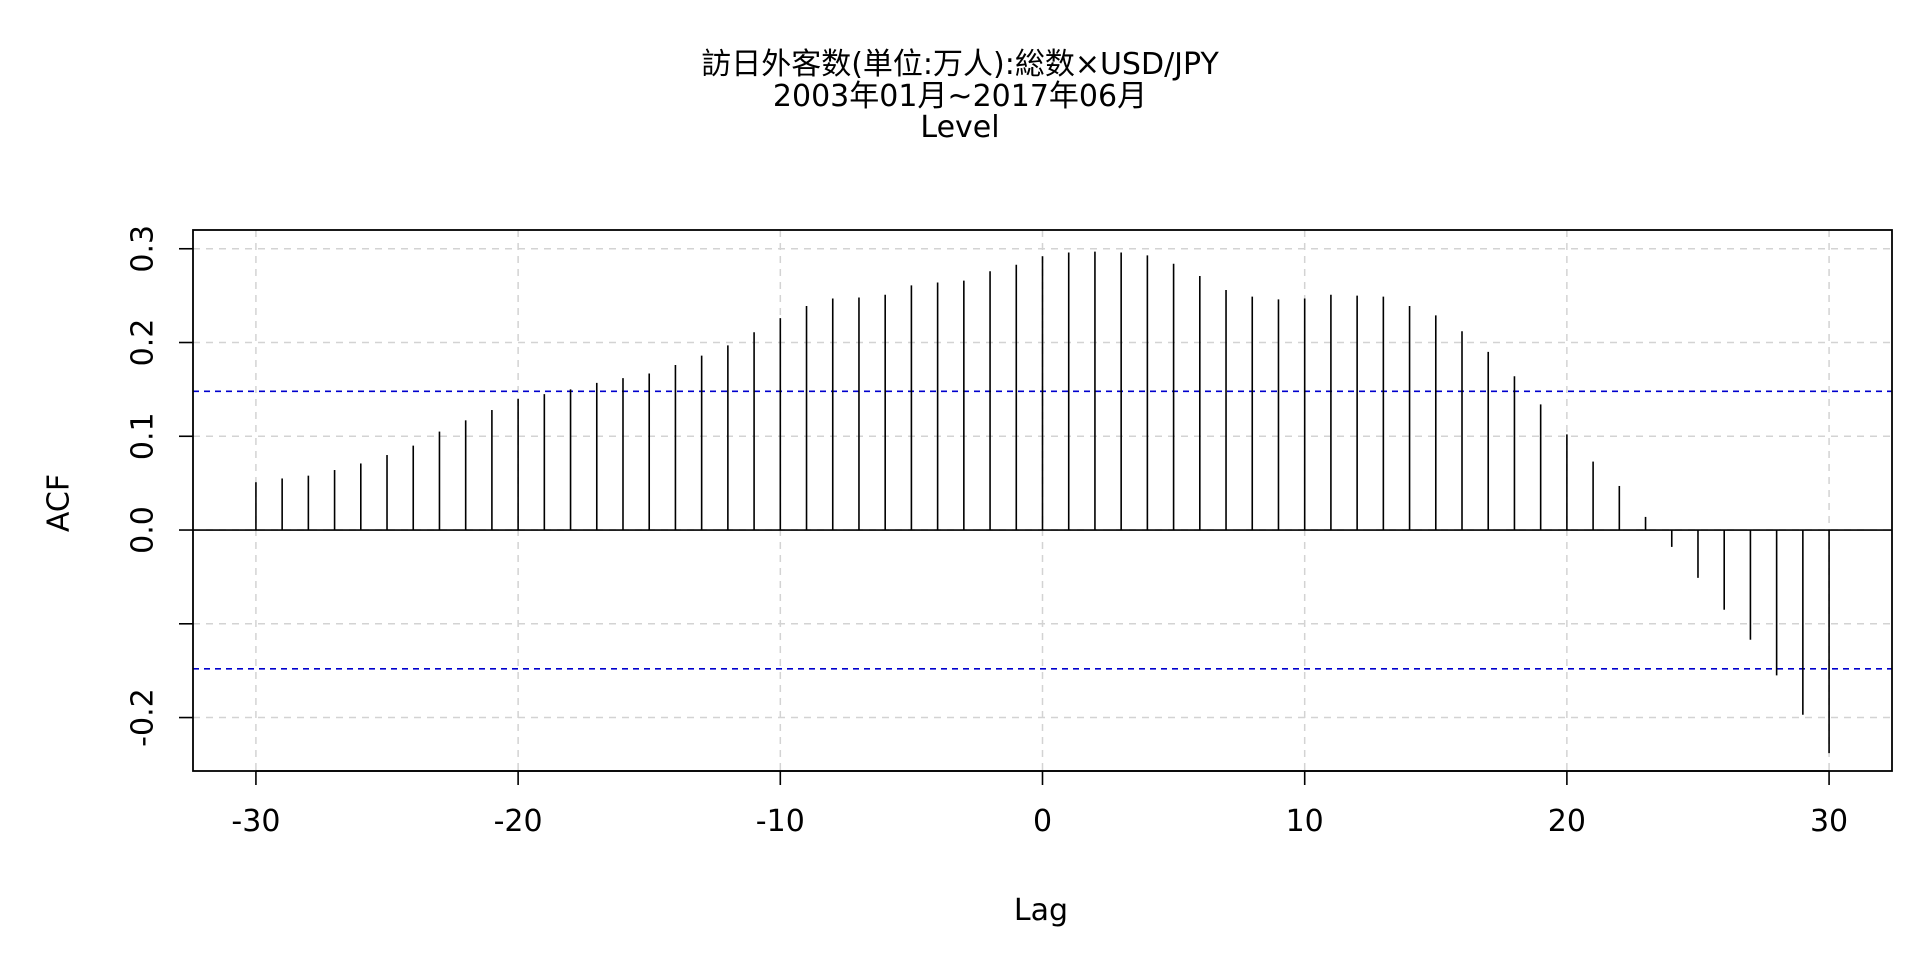 The width and height of the screenshot is (1920, 960). What do you see at coordinates (780, 821) in the screenshot?
I see `x-tick-label: -10` at bounding box center [780, 821].